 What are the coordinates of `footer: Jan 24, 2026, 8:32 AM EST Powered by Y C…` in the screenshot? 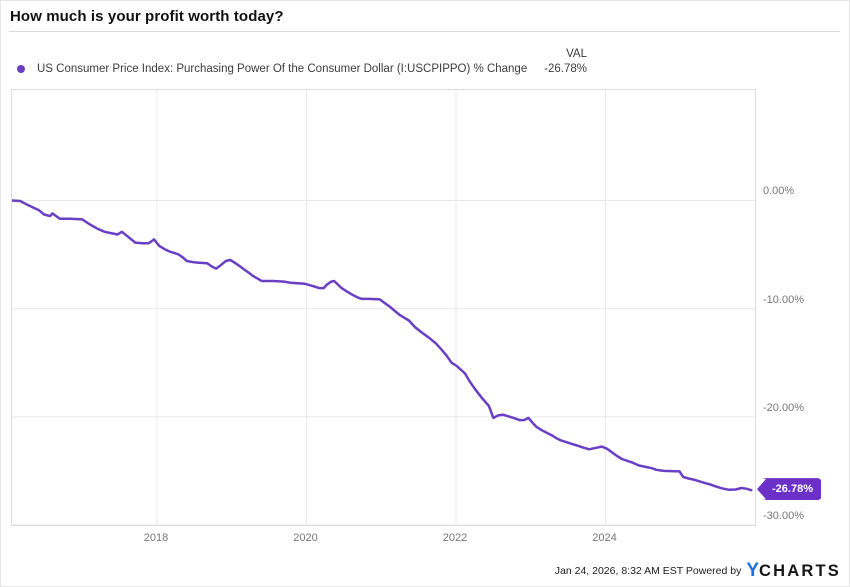 It's located at (698, 571).